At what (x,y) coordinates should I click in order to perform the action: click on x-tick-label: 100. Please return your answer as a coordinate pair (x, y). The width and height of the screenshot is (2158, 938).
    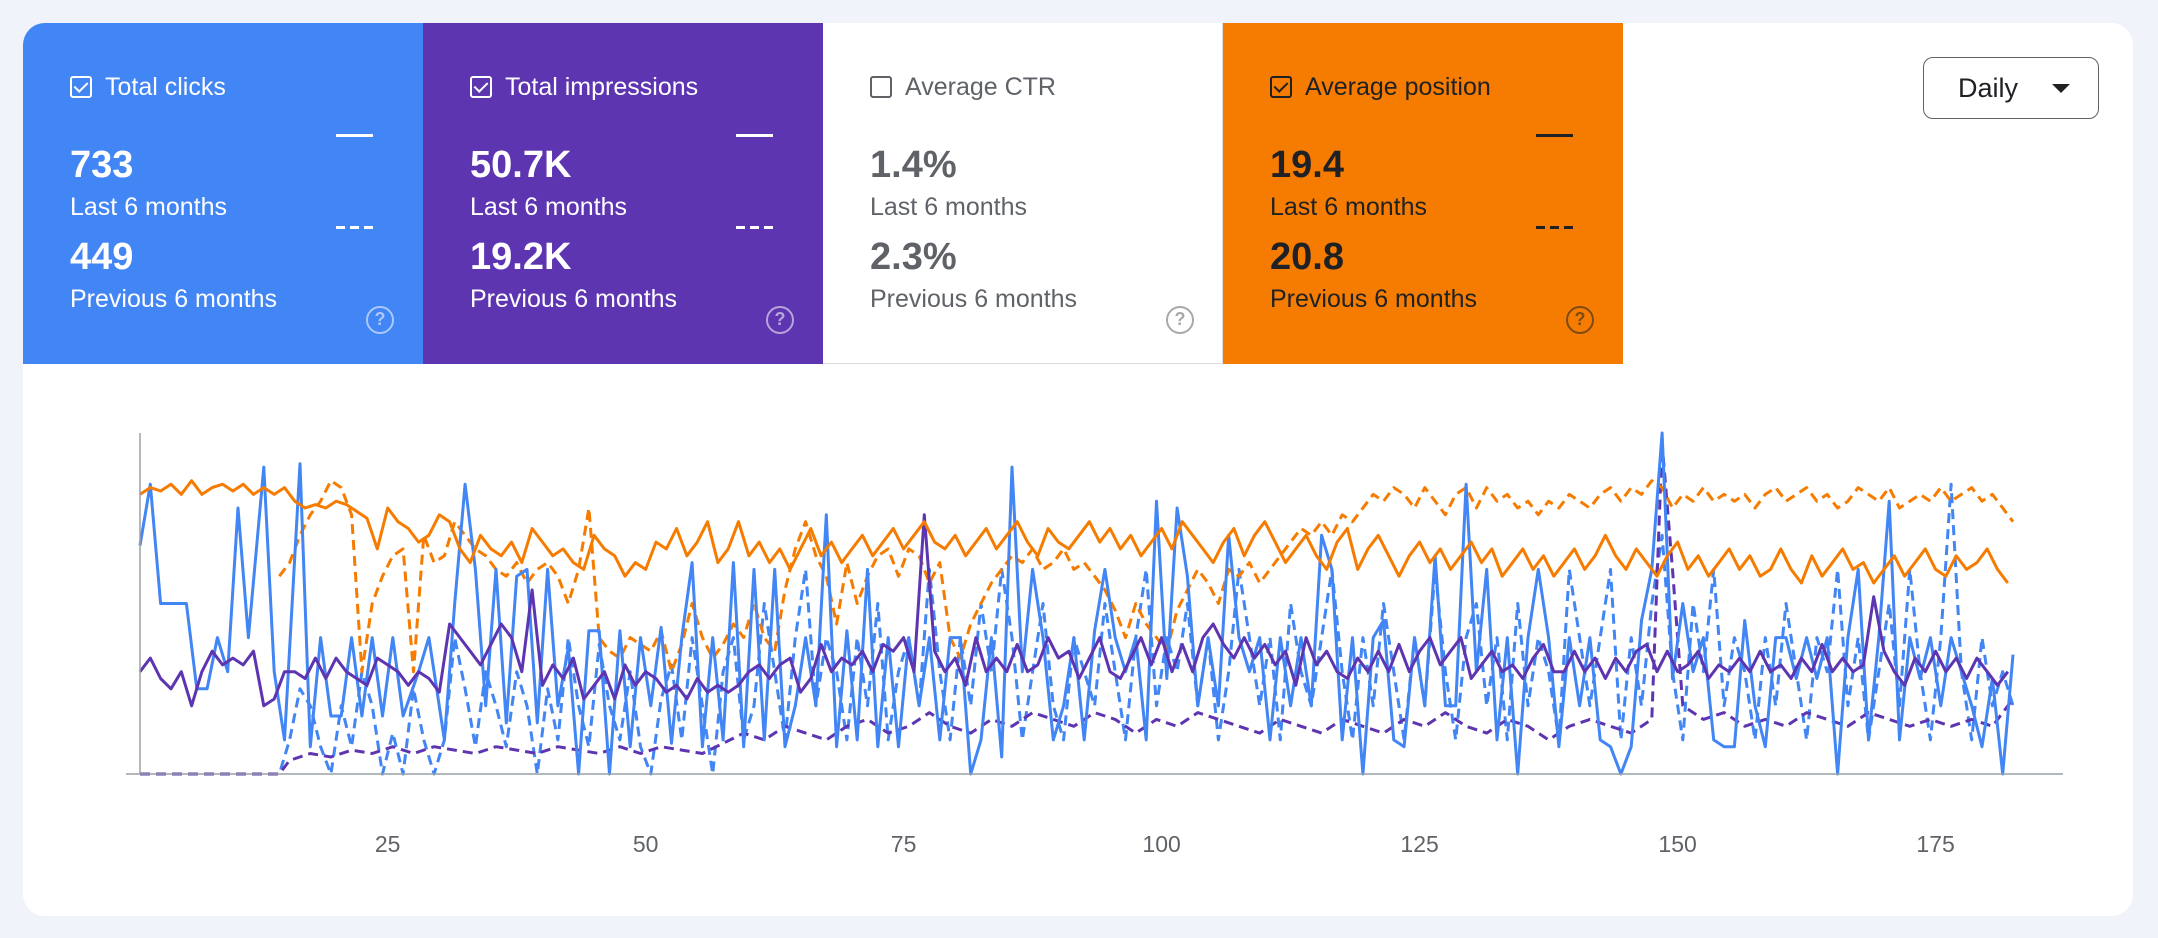
    Looking at the image, I should click on (1161, 844).